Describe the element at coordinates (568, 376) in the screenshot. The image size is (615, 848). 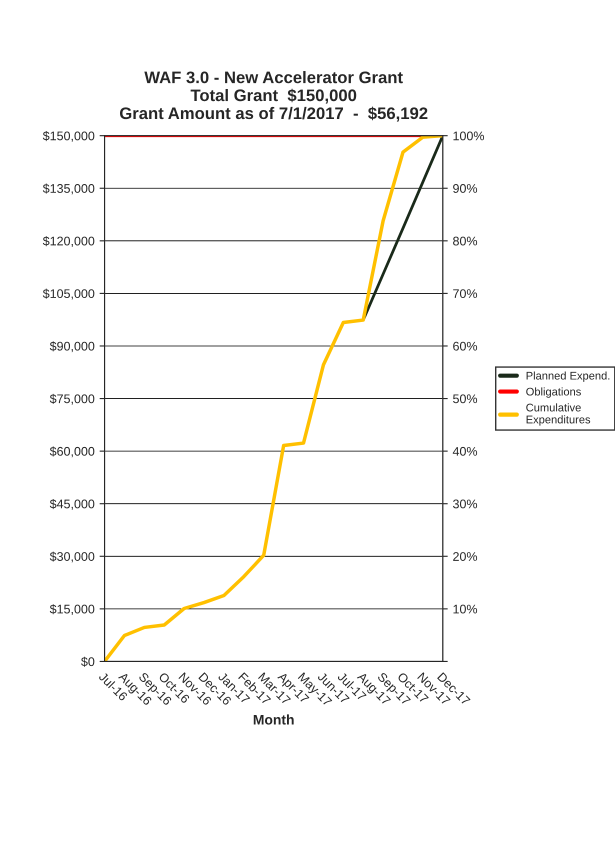
I see `legend-label: Planned Expend.` at that location.